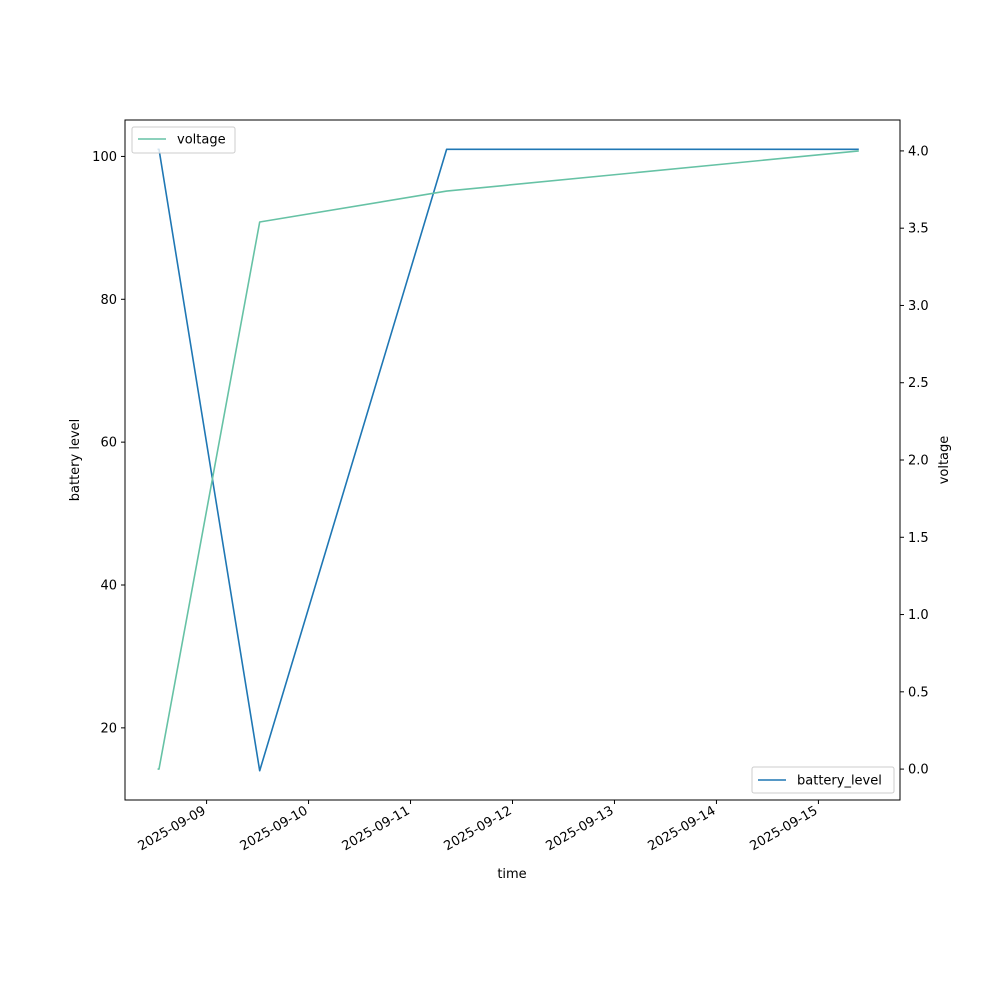  I want to click on y-right-tick-label: 2.0, so click(918, 461).